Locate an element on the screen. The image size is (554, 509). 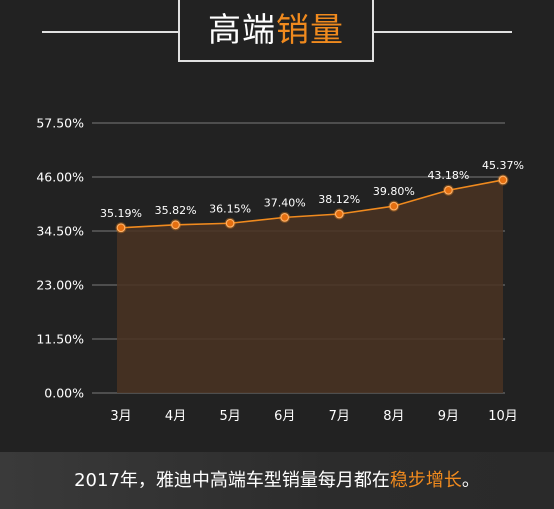
footer-caption: 2017年，雅迪中高端车型销量每月都在稳步增长。 is located at coordinates (277, 480).